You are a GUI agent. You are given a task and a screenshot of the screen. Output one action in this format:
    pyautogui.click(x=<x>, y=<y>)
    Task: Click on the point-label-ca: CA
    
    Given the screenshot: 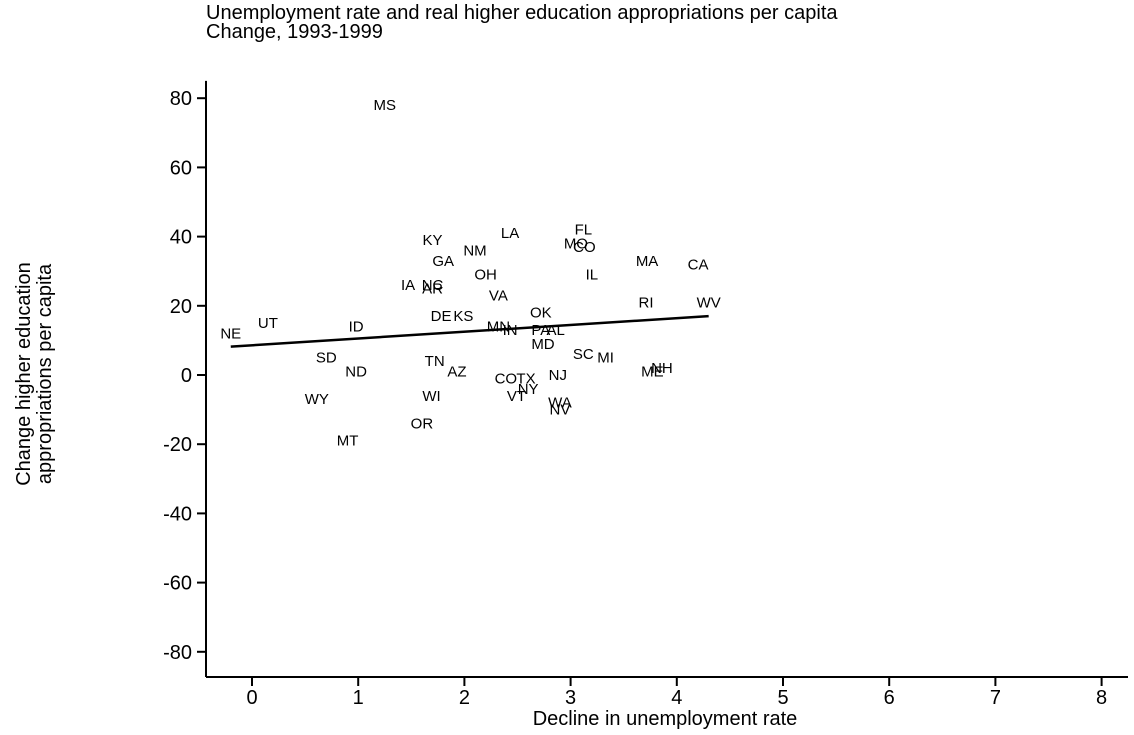 What is the action you would take?
    pyautogui.click(x=698, y=264)
    